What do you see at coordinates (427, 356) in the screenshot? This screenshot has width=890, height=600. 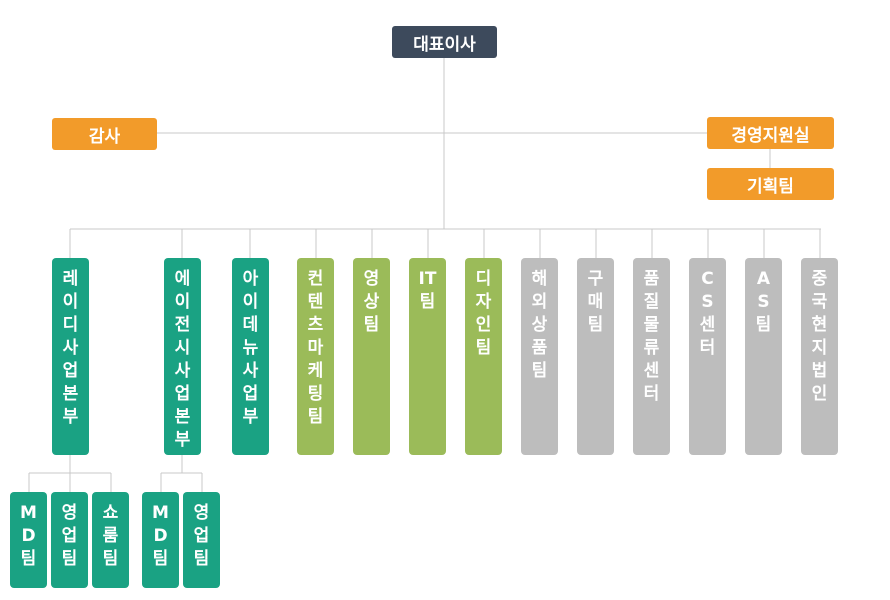 I see `dept-it-team: IT팀` at bounding box center [427, 356].